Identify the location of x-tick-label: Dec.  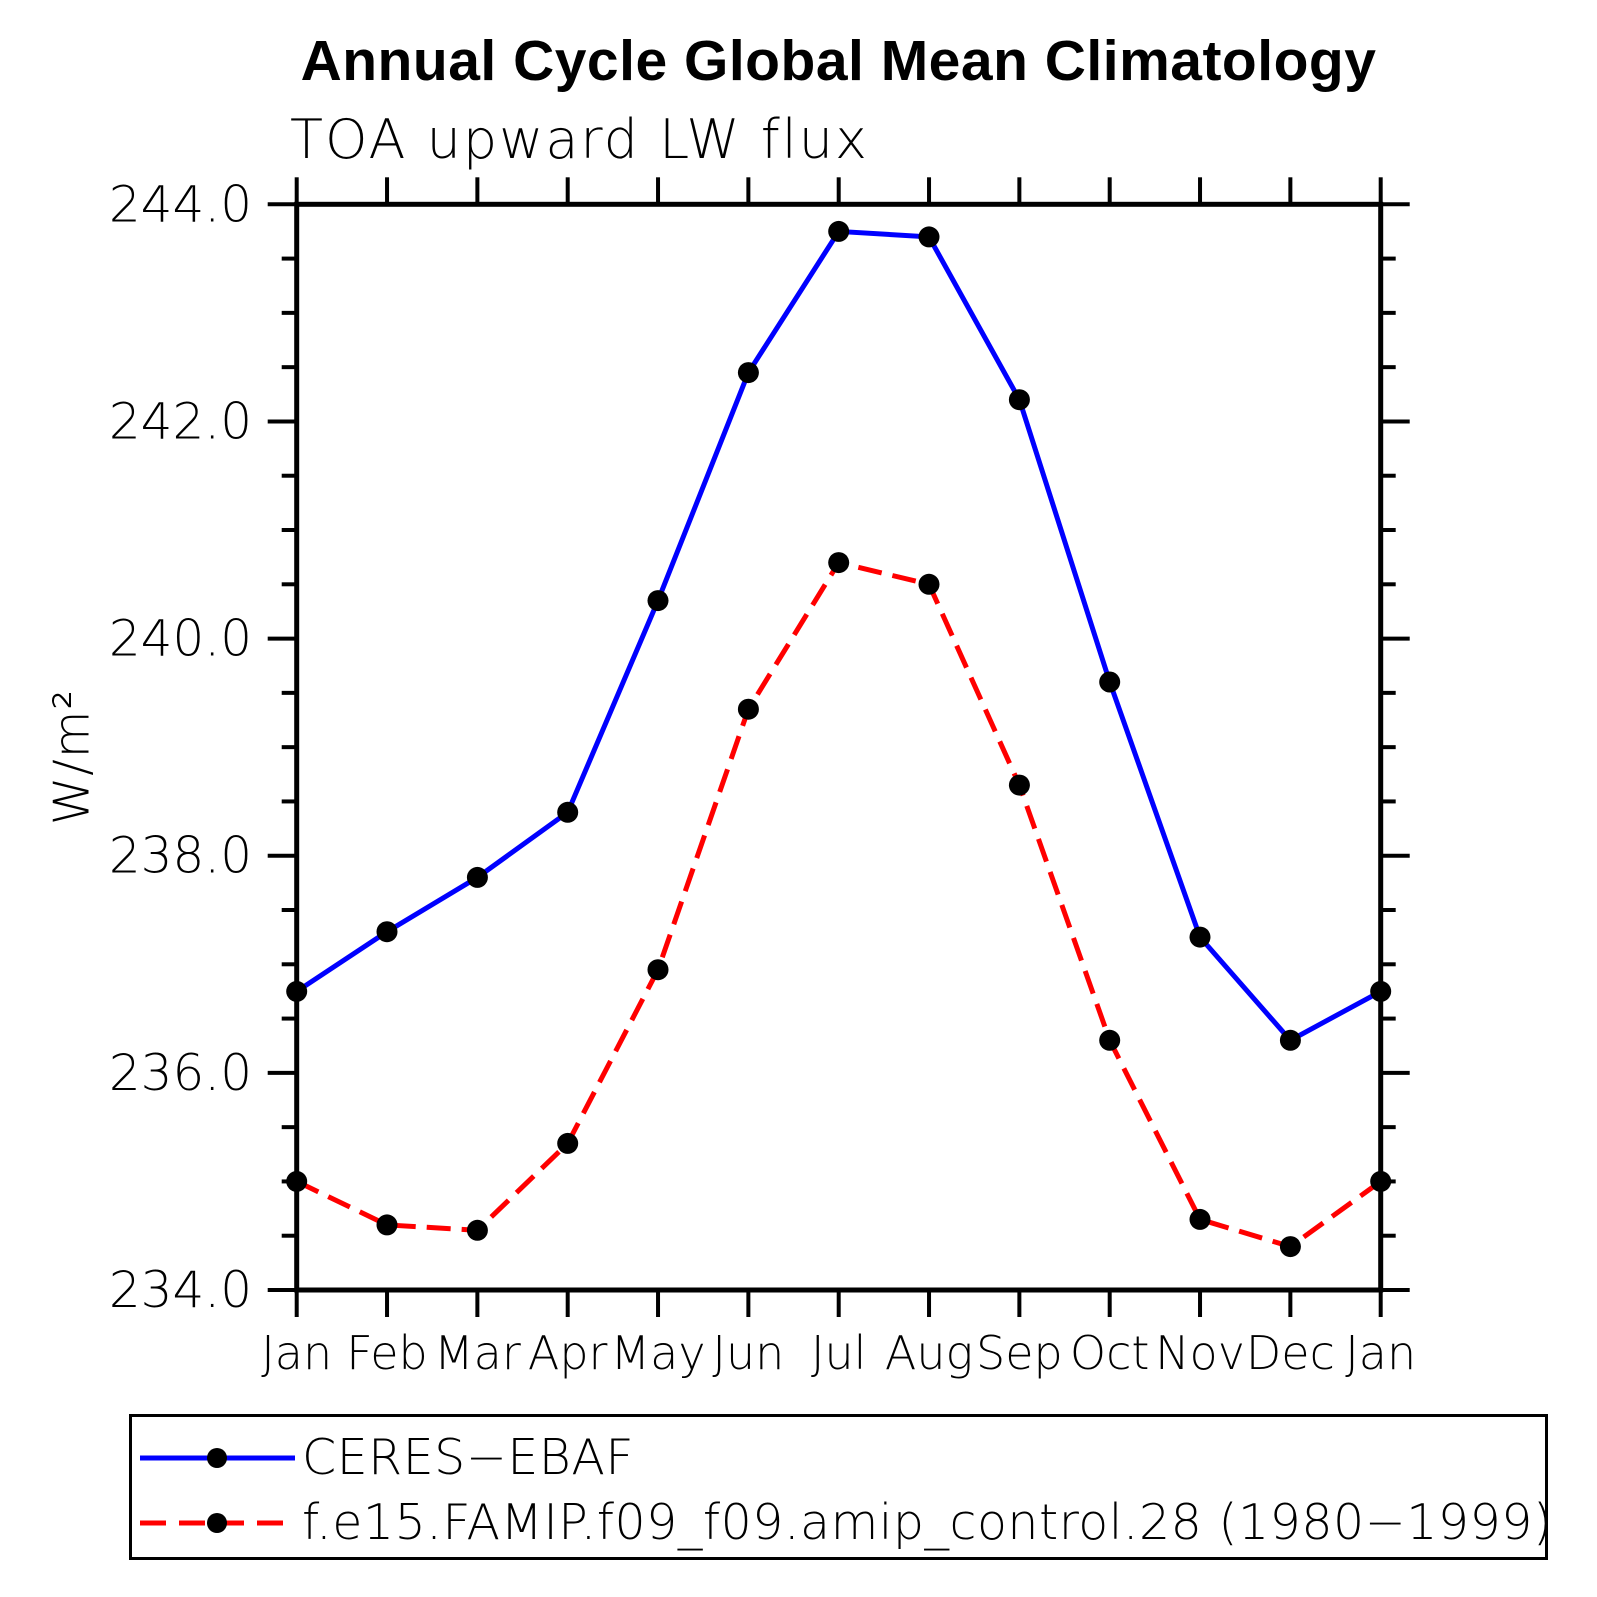
(1290, 1353).